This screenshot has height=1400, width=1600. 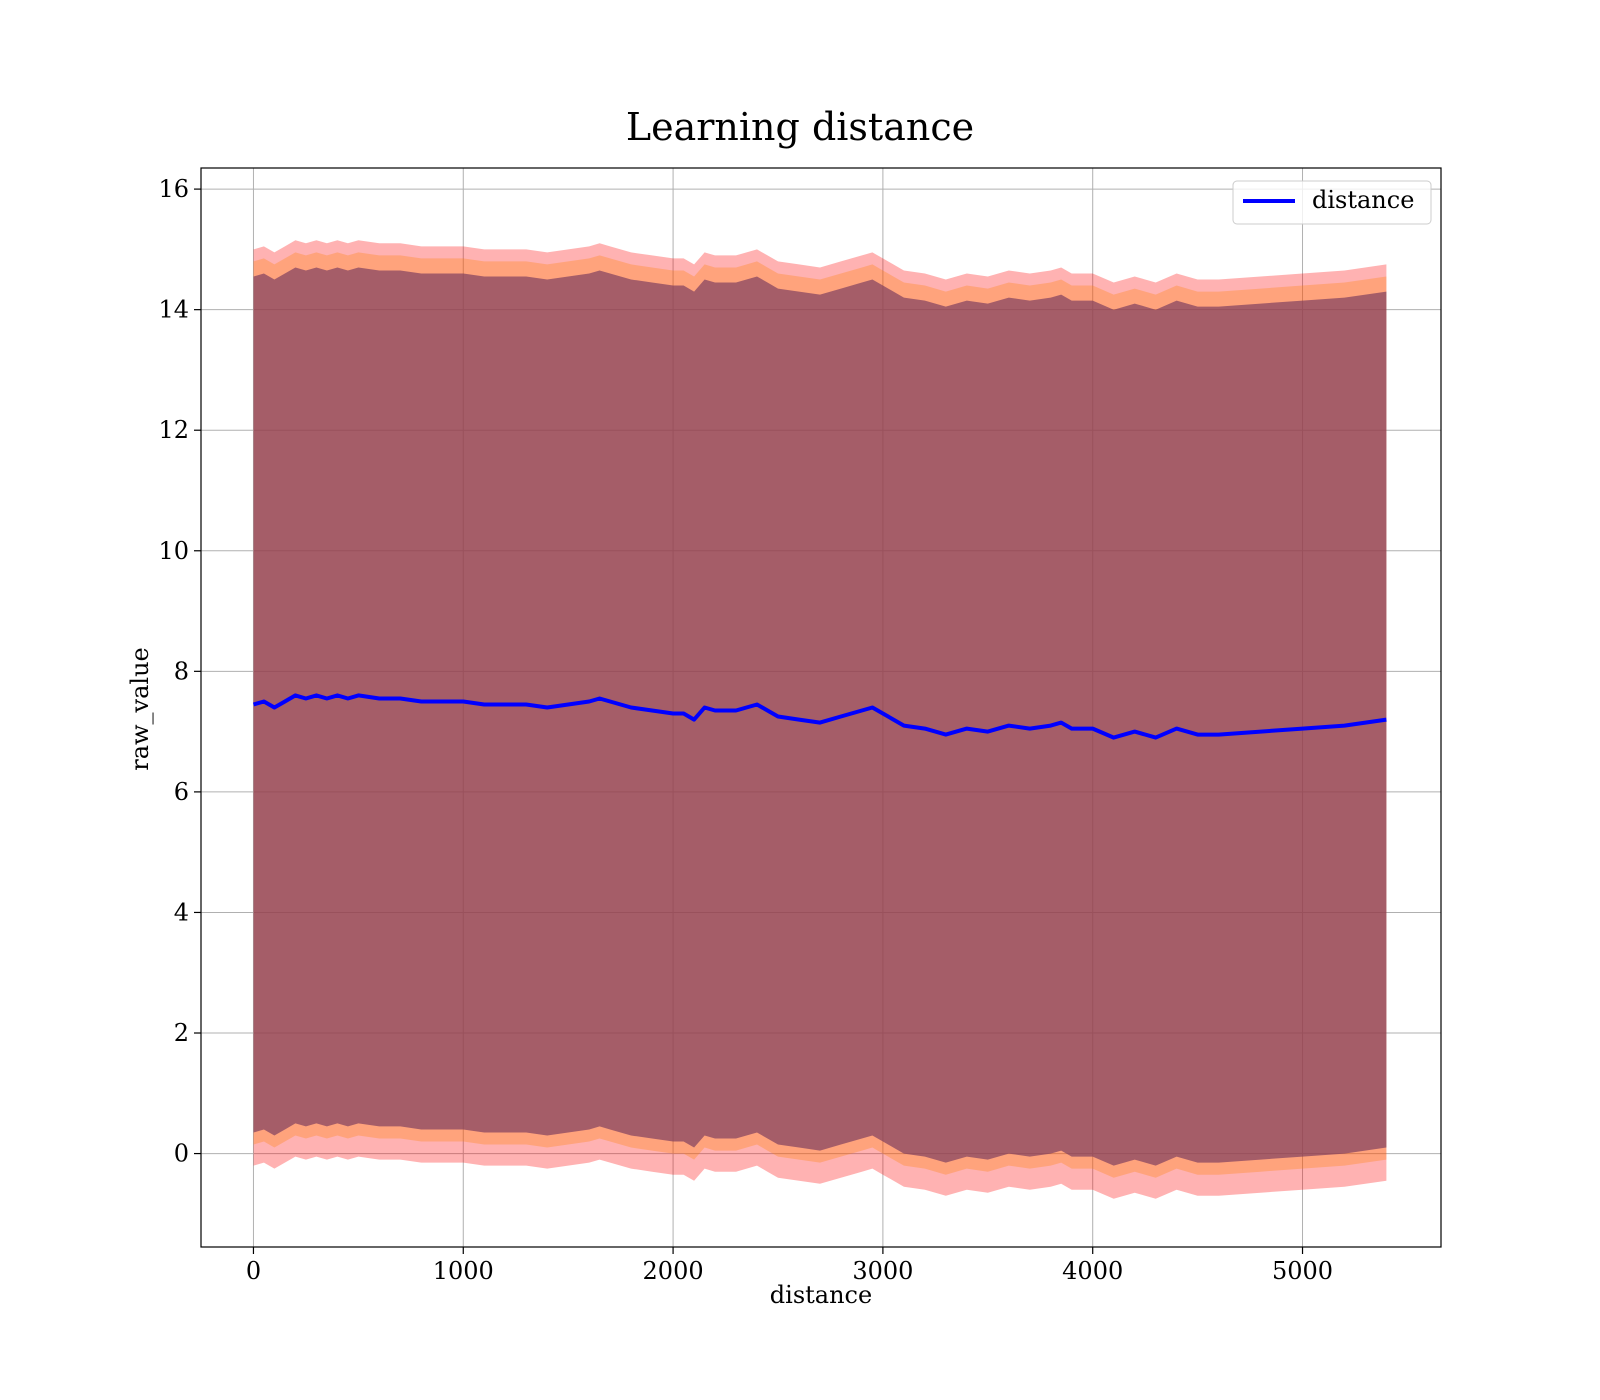 What do you see at coordinates (1092, 1271) in the screenshot?
I see `x-tick-label: 4000` at bounding box center [1092, 1271].